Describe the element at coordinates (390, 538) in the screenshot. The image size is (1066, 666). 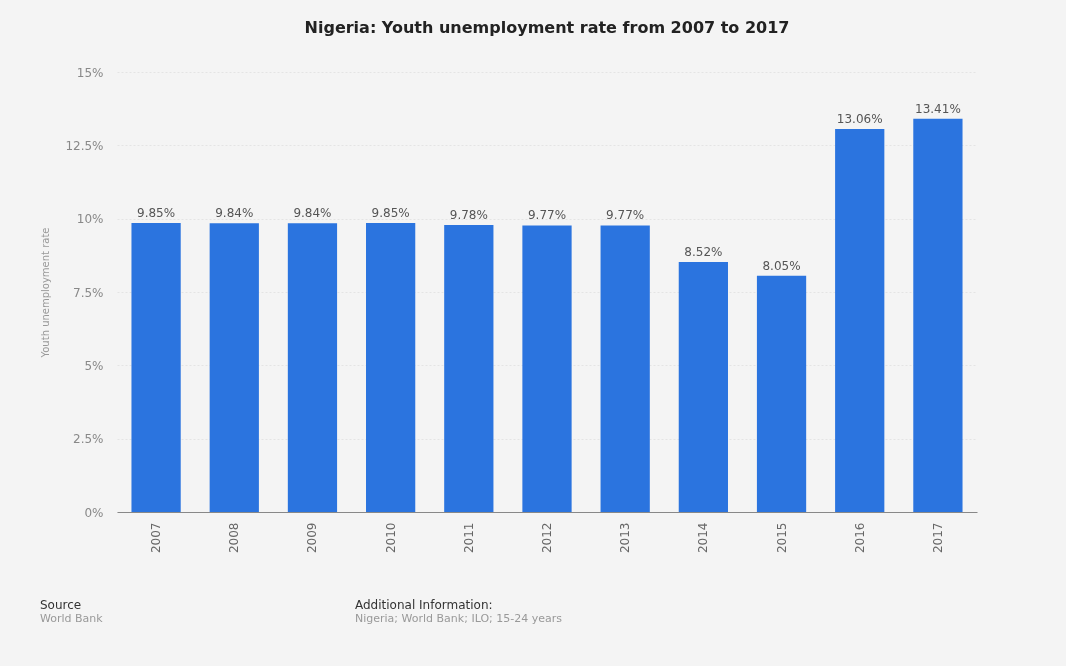
I see `x-tick-label: 2010` at that location.